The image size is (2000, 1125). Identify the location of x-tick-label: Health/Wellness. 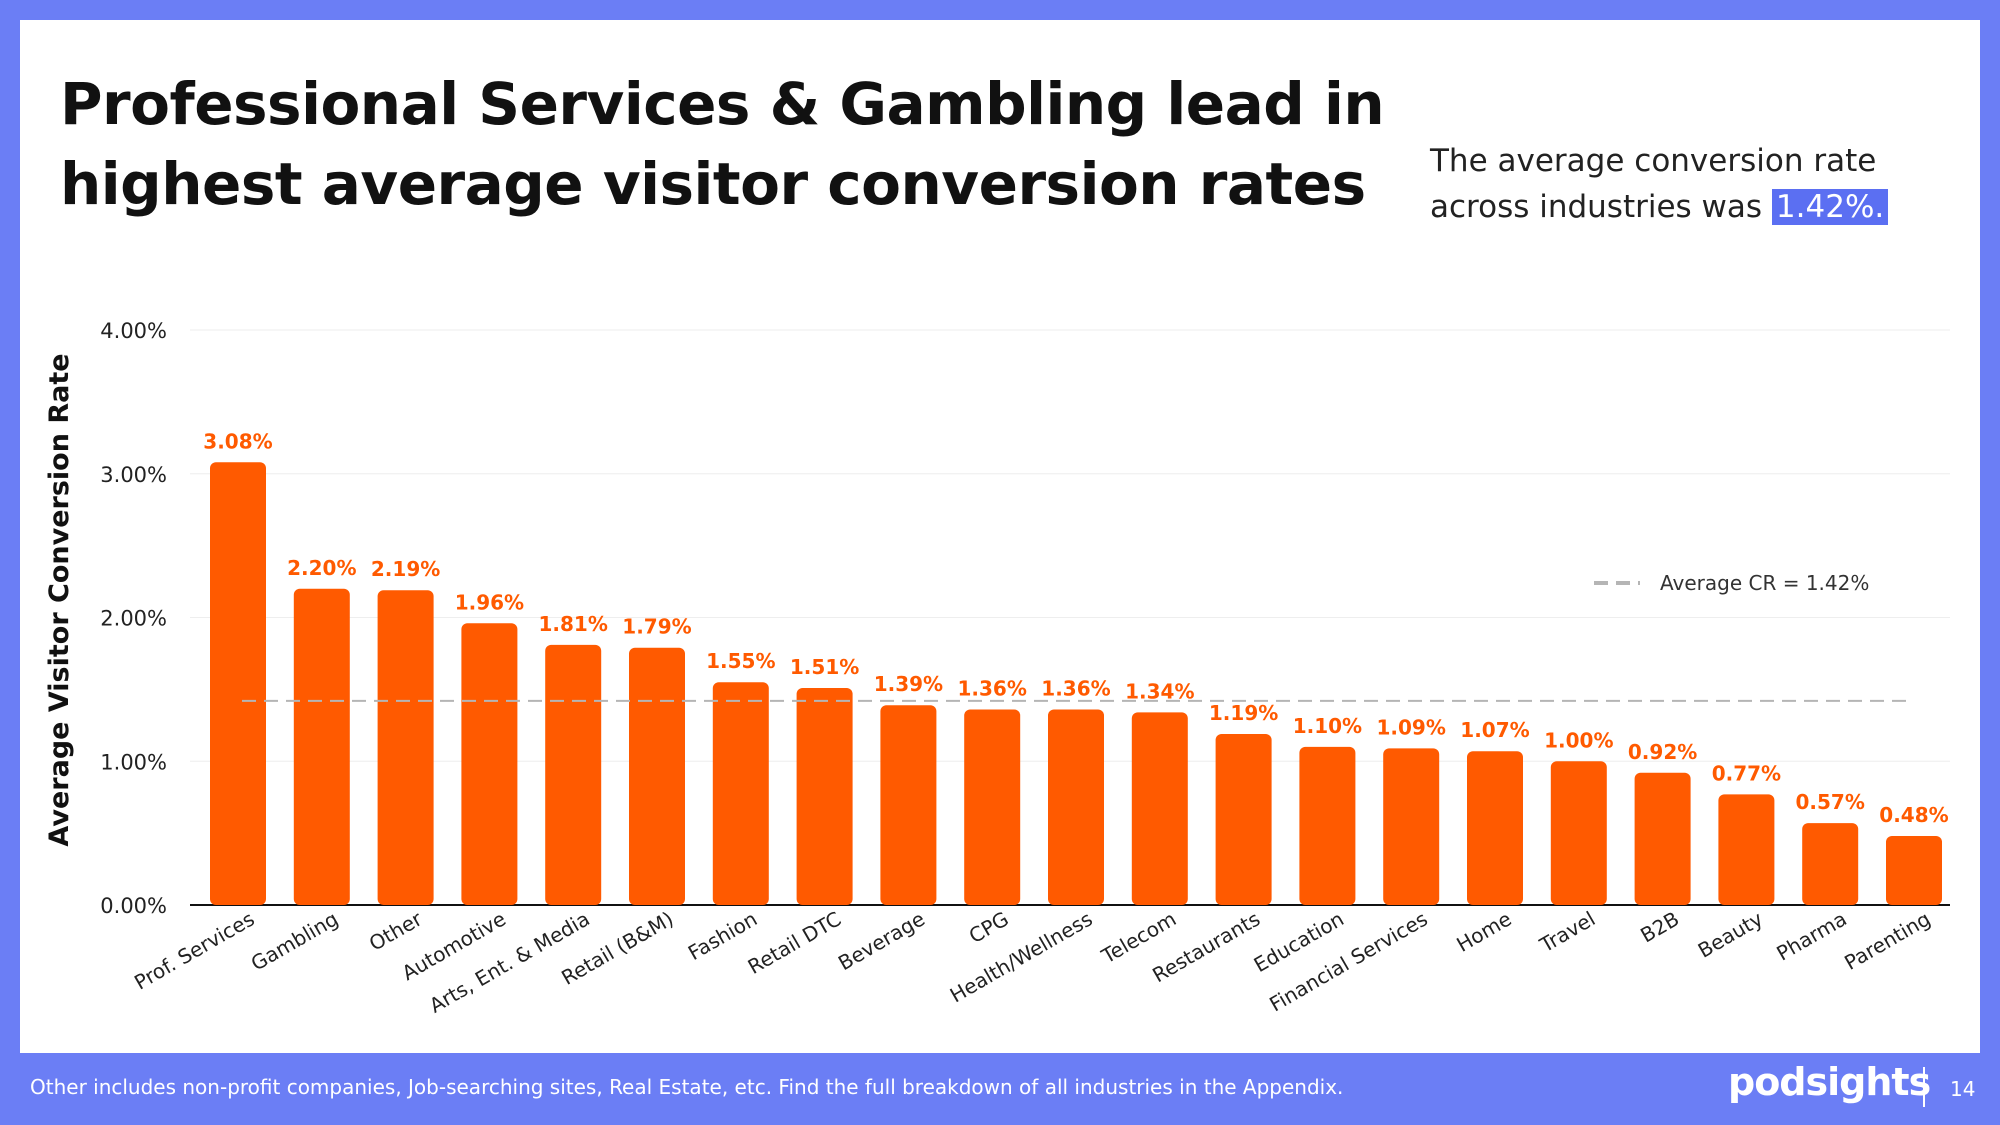
(1021, 957).